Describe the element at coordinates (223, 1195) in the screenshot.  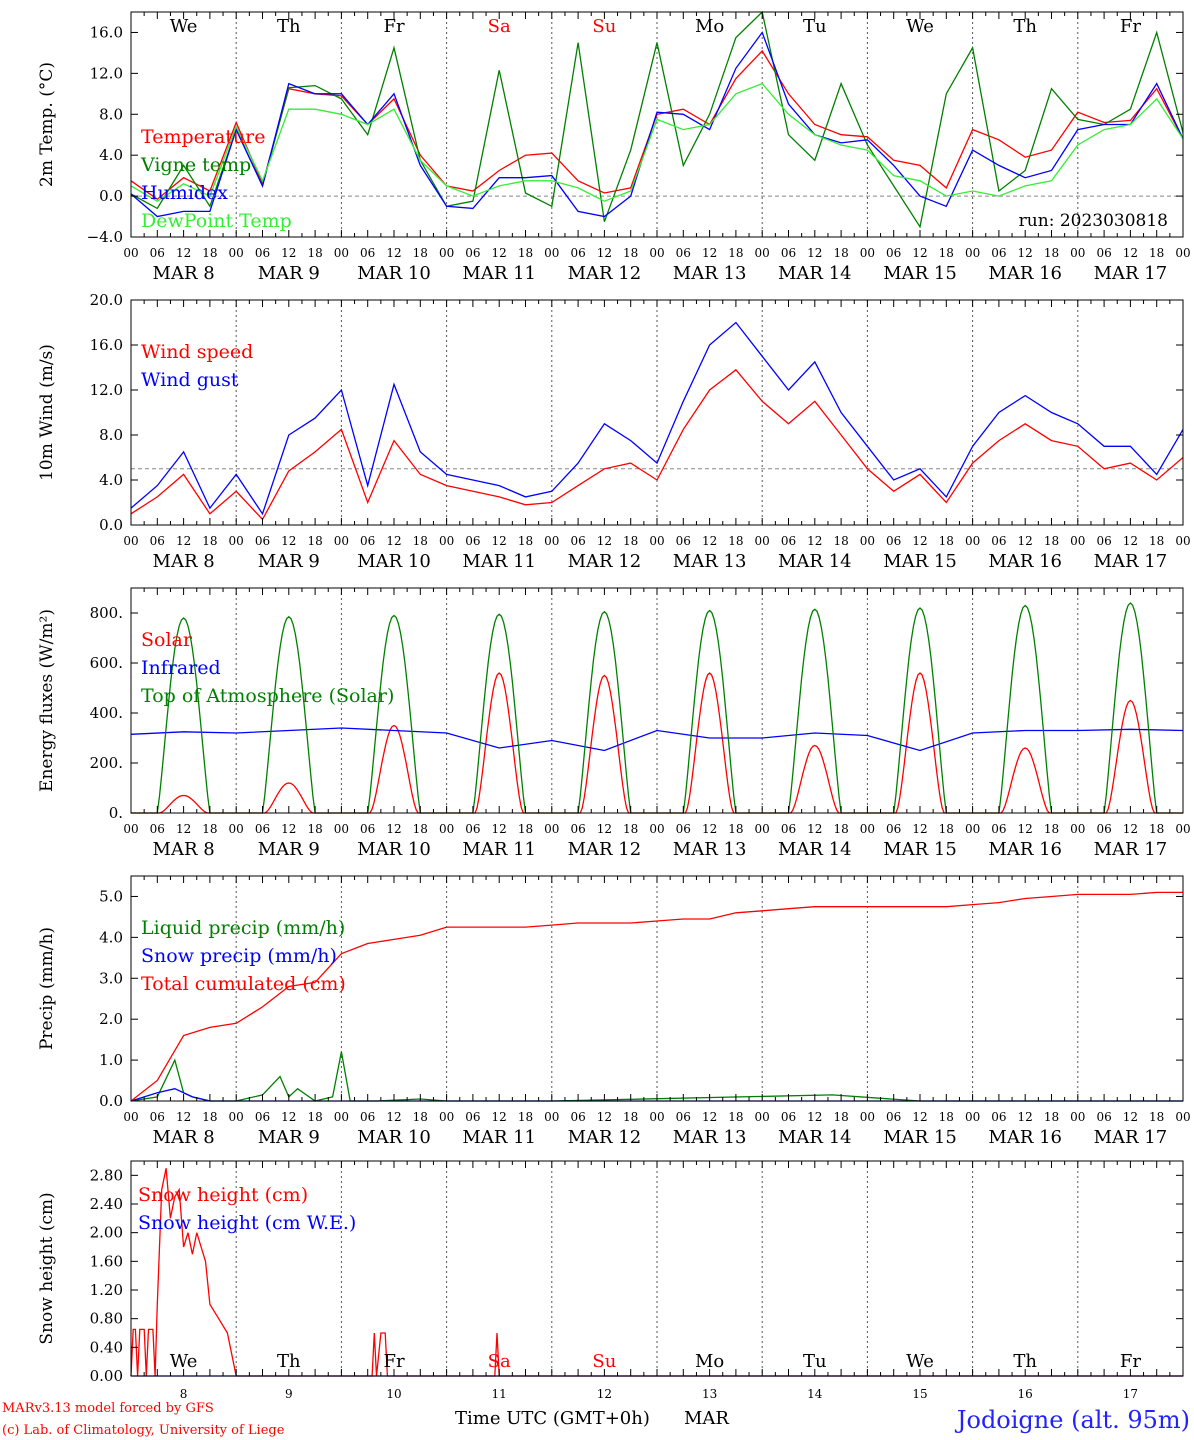
I see `legend-entry: Snow height (cm)` at that location.